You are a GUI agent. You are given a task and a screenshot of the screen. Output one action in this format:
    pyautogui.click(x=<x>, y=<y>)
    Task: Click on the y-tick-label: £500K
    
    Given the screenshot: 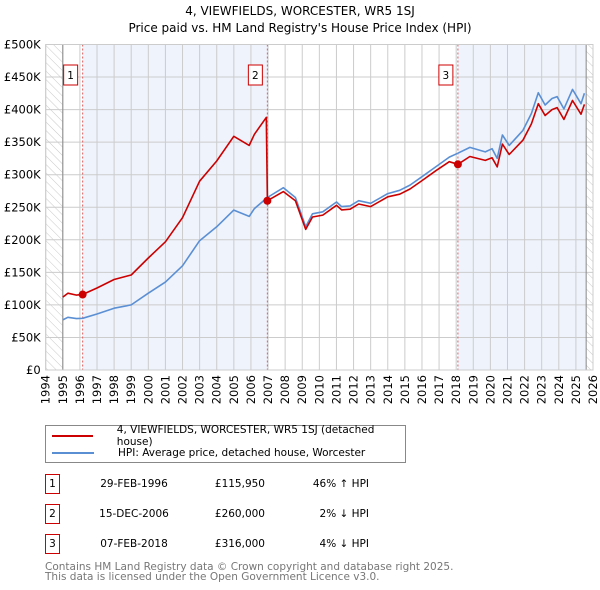 What is the action you would take?
    pyautogui.click(x=22, y=45)
    